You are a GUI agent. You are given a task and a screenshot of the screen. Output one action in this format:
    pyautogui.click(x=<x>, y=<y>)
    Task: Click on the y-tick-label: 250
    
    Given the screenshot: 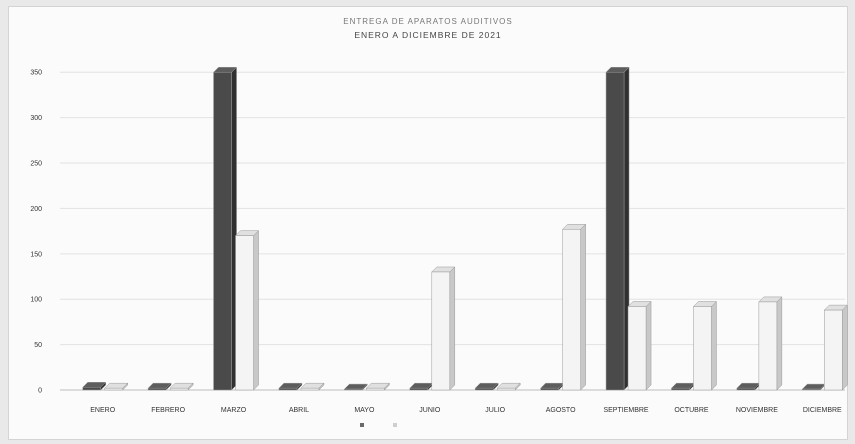 What is the action you would take?
    pyautogui.click(x=36, y=164)
    